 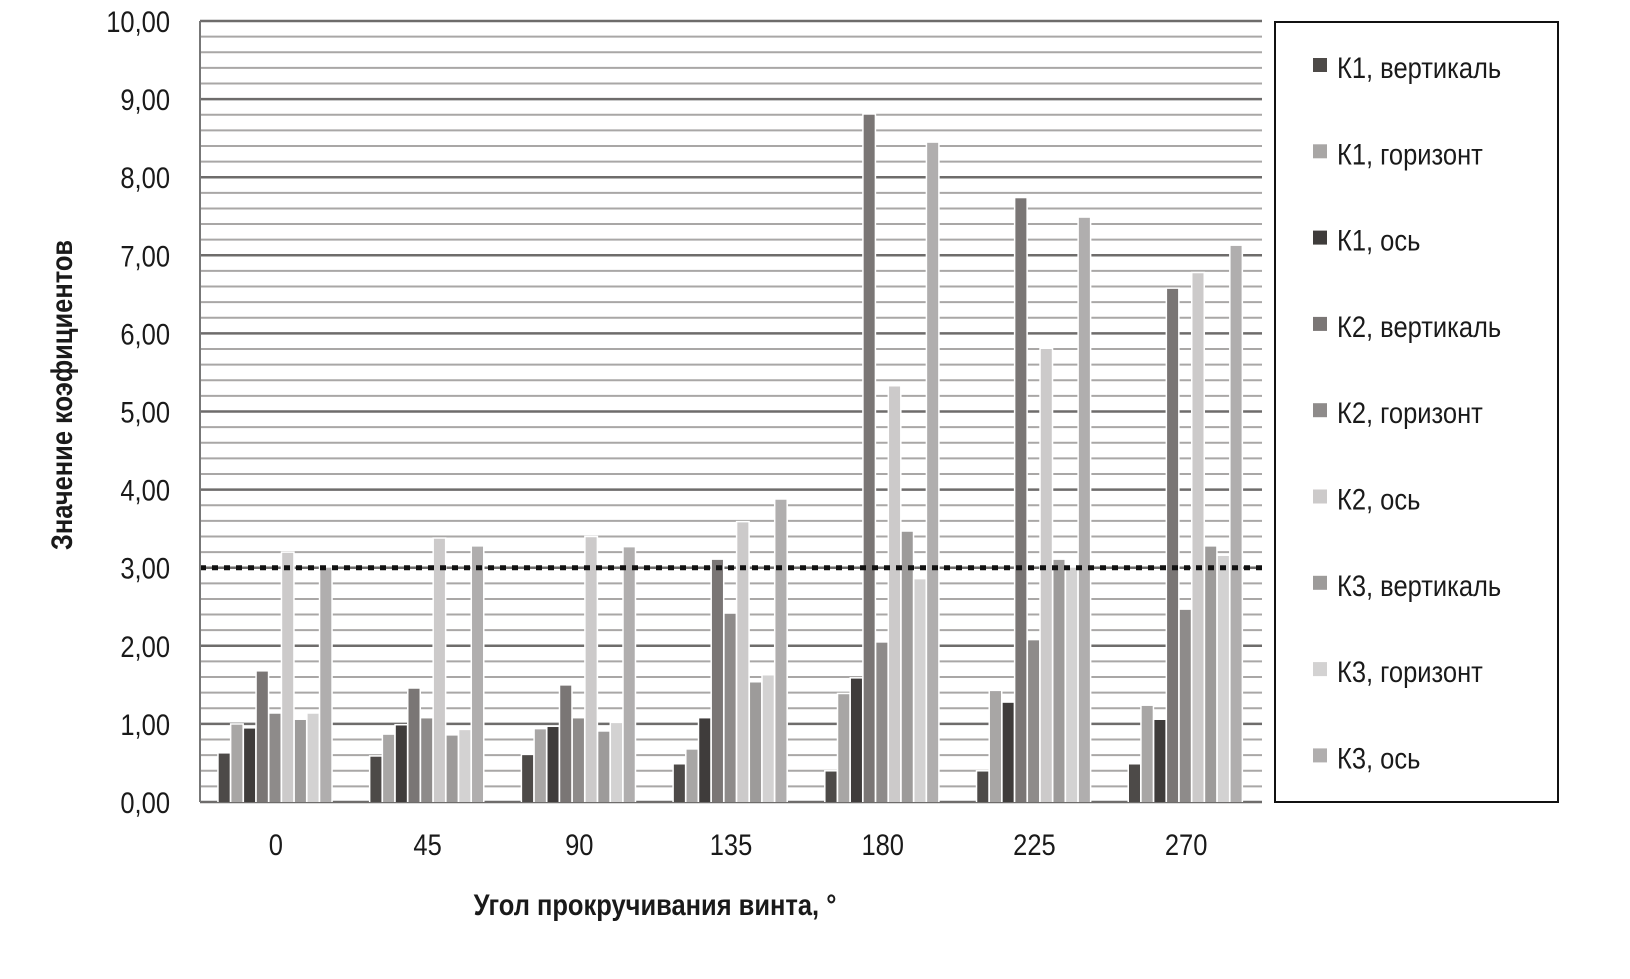 I want to click on legend-label: К1, вертикаль, so click(x=1419, y=67).